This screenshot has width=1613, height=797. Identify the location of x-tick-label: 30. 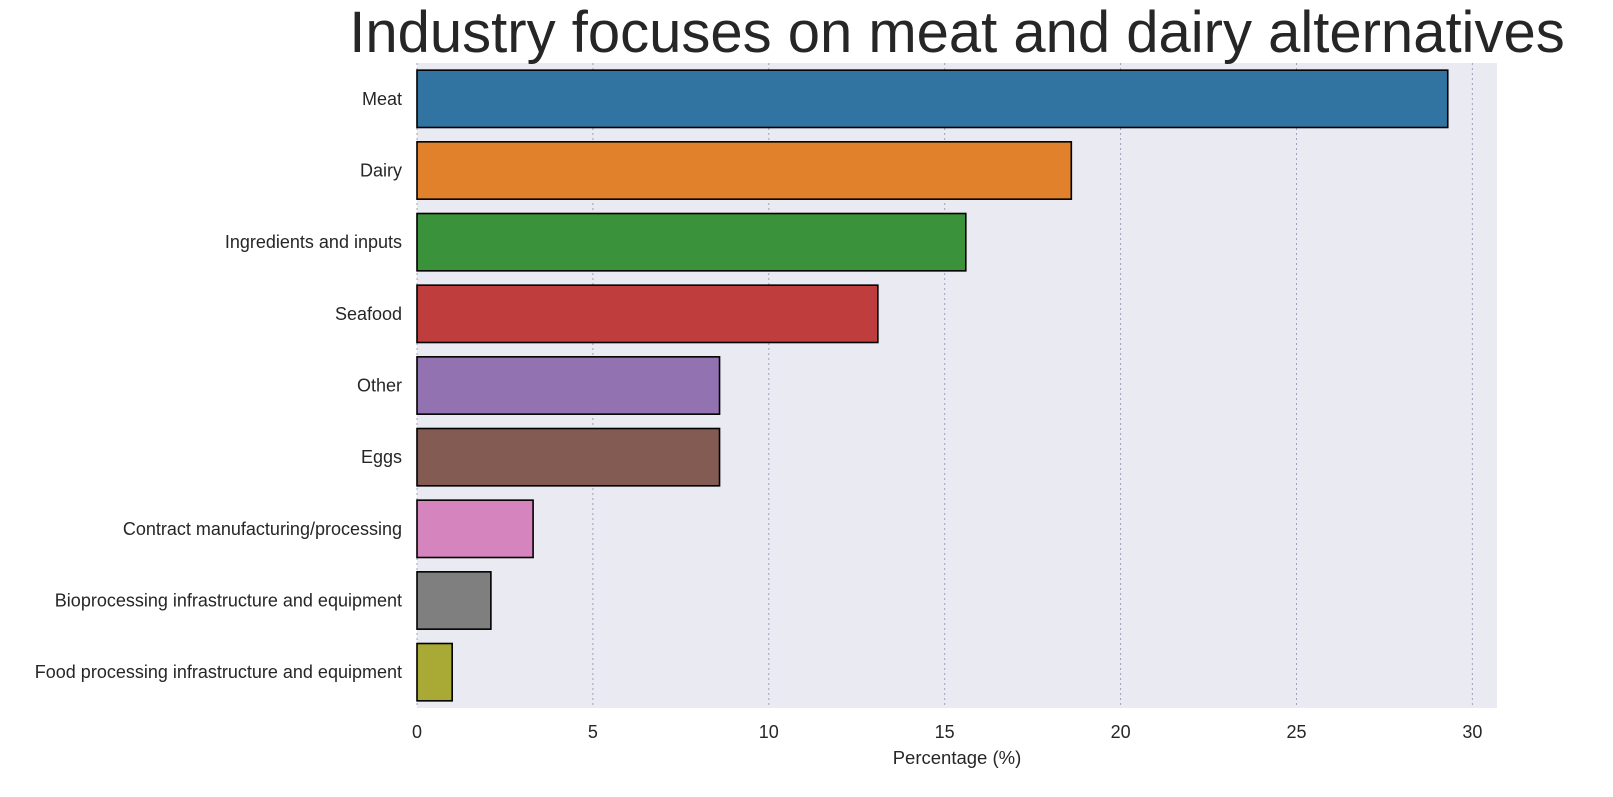
(1472, 732).